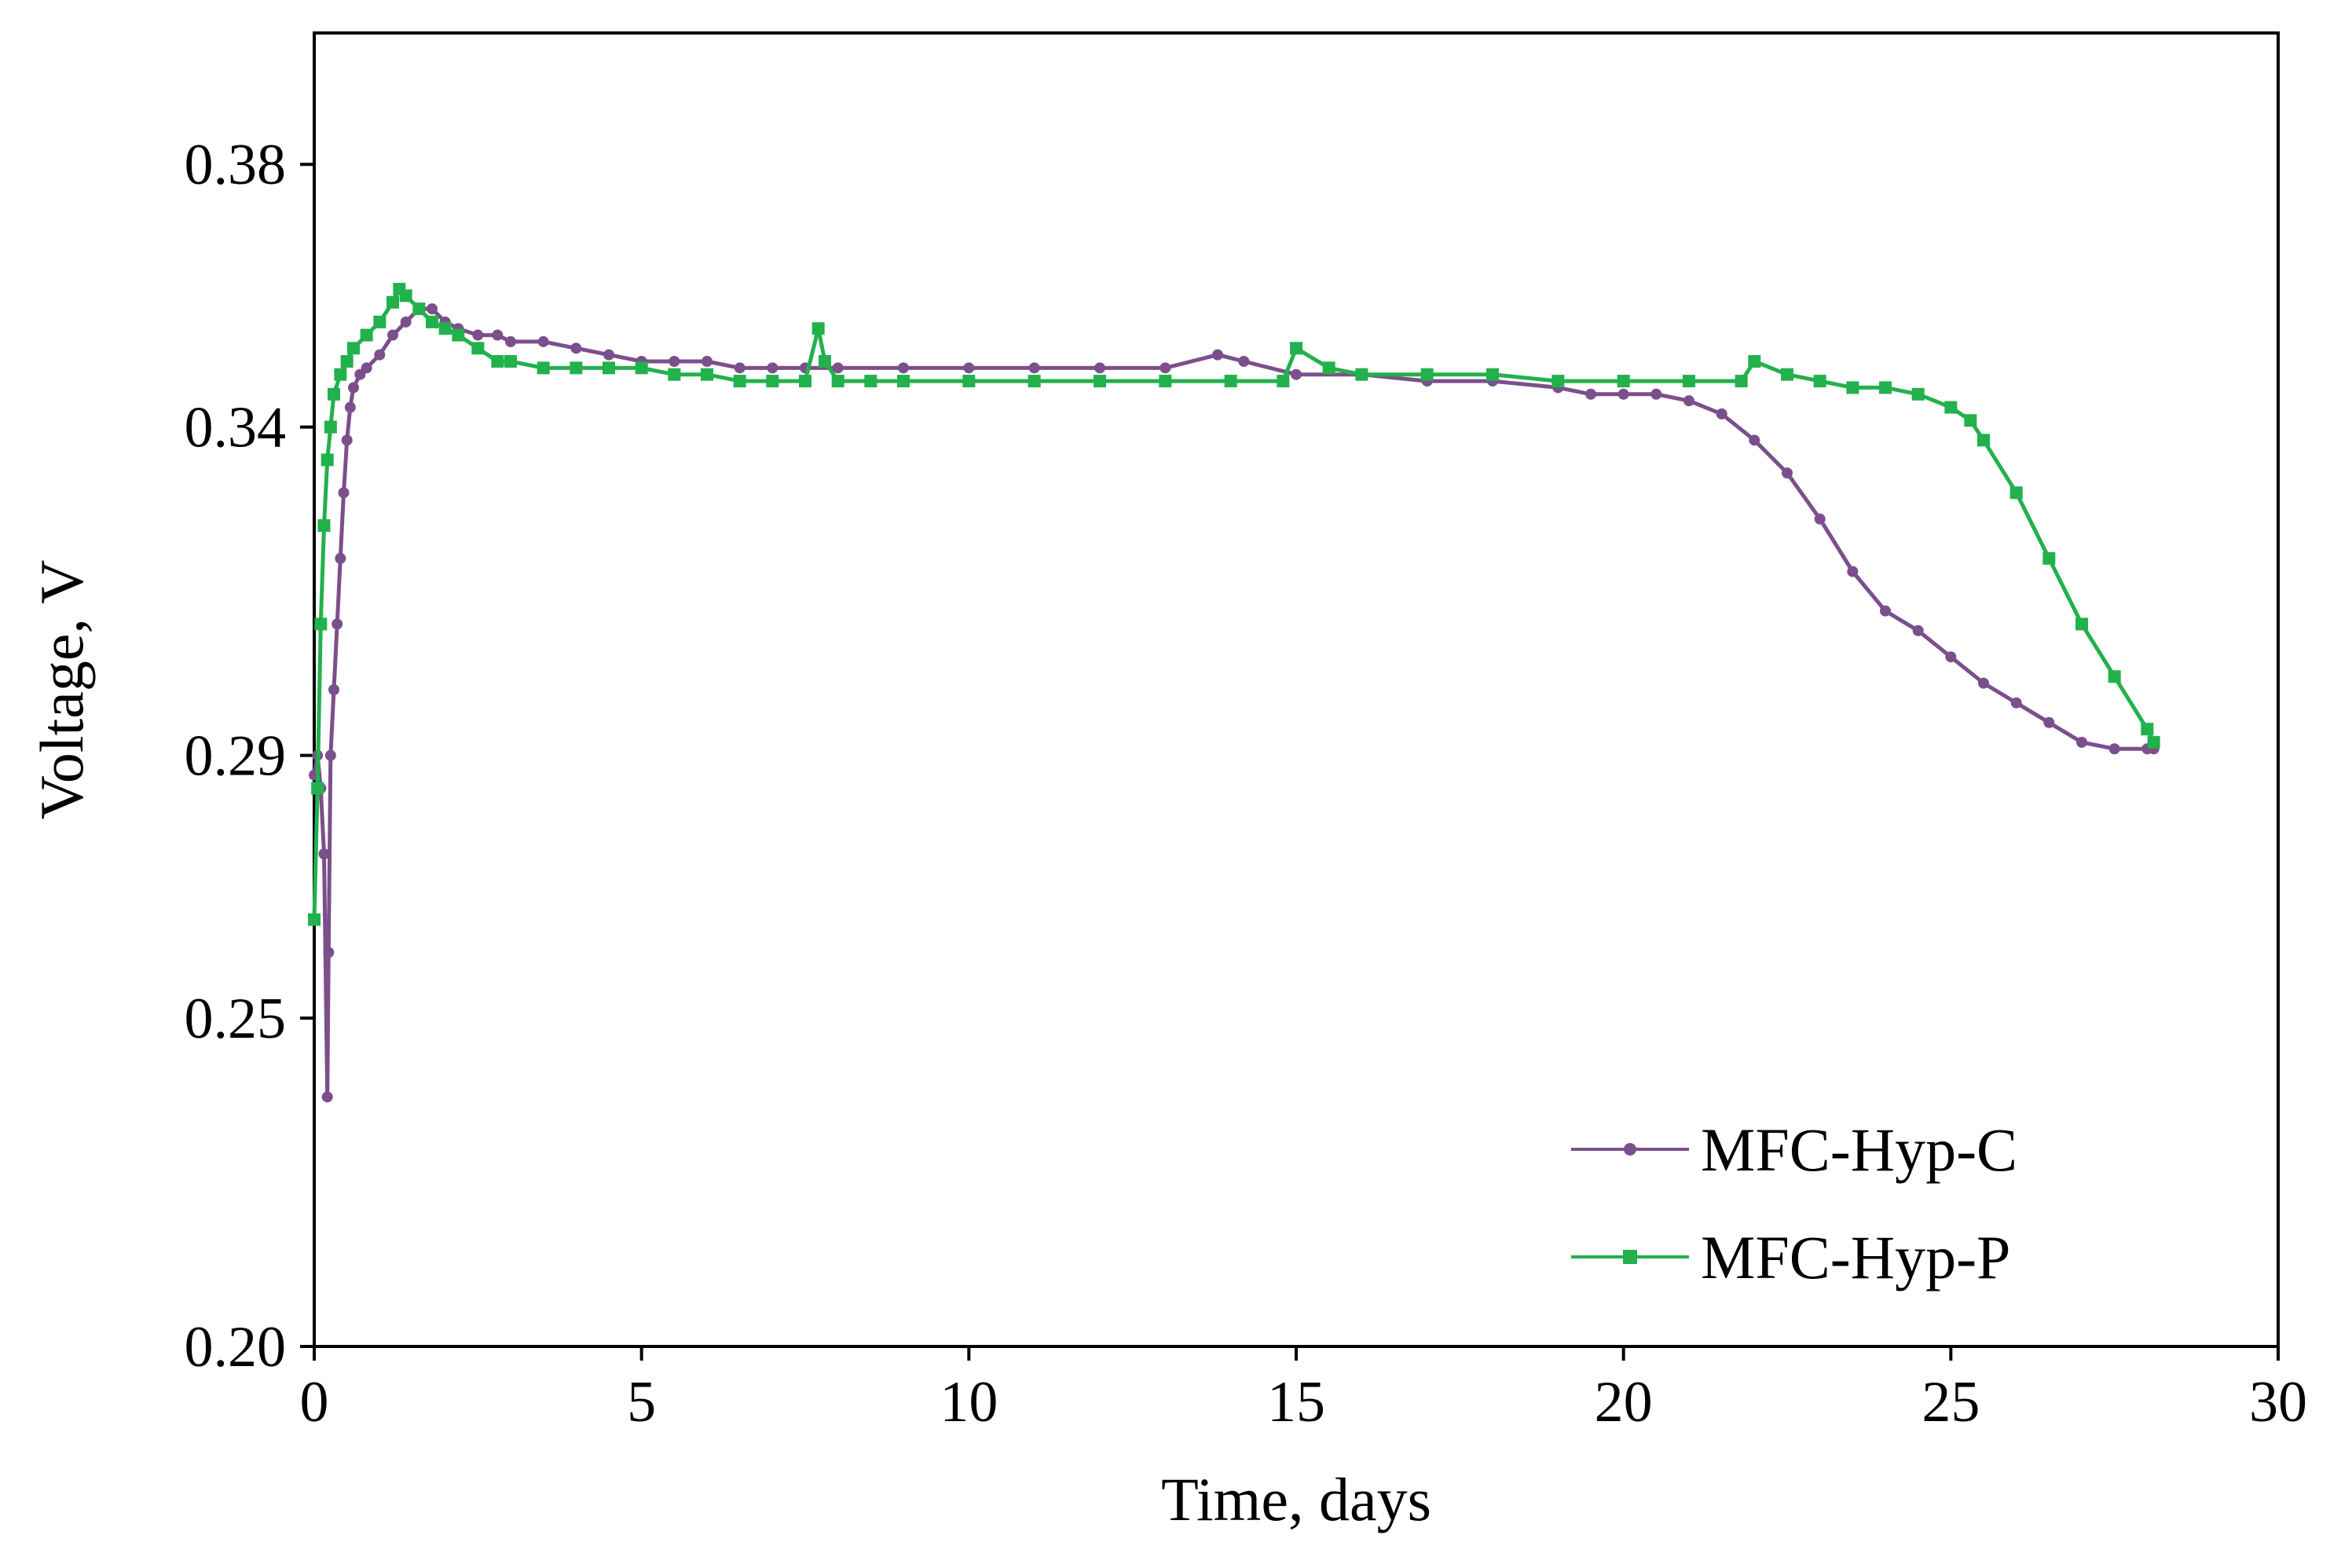 This screenshot has width=2341, height=1568. What do you see at coordinates (236, 756) in the screenshot?
I see `y-tick-label: 0.29` at bounding box center [236, 756].